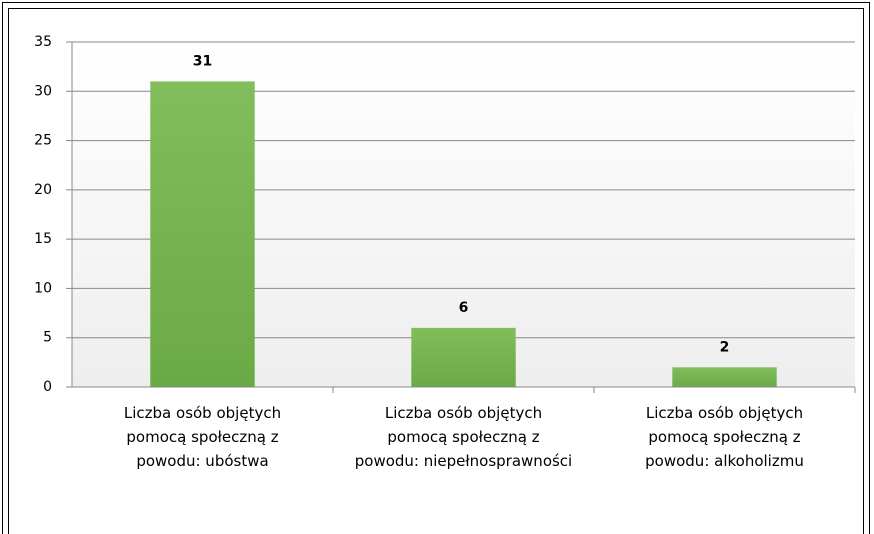  Describe the element at coordinates (43, 239) in the screenshot. I see `y-tick-label: 15` at that location.